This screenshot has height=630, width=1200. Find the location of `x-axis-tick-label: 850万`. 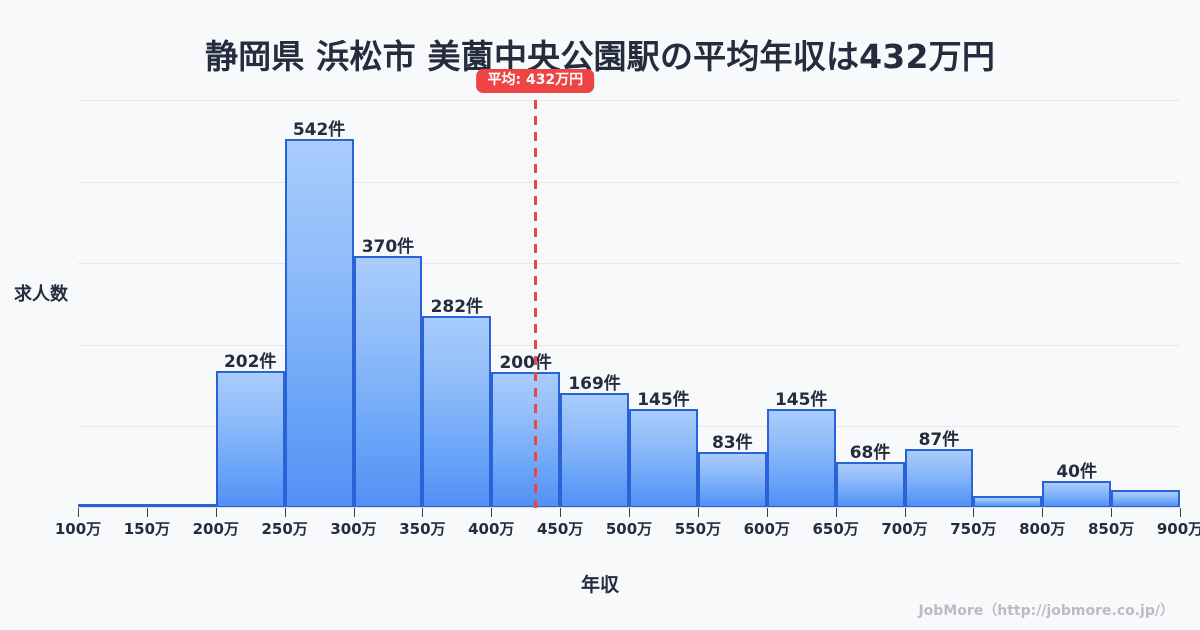

x-axis-tick-label: 850万 is located at coordinates (1111, 529).